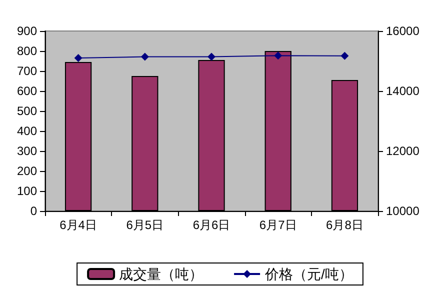 This screenshot has width=440, height=291. I want to click on y-tick-label: 100, so click(27, 191).